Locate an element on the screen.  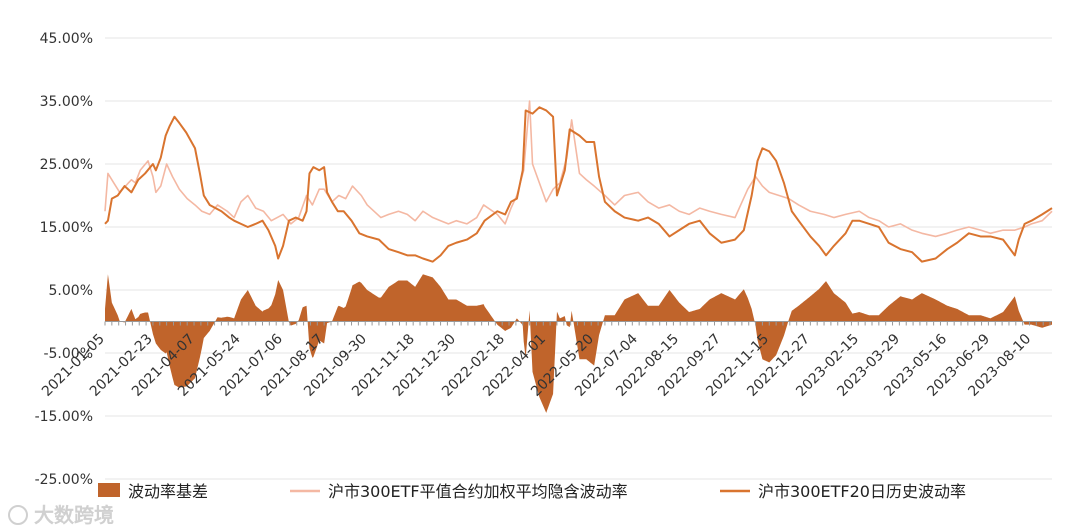
x-axis is located at coordinates (578, 323).